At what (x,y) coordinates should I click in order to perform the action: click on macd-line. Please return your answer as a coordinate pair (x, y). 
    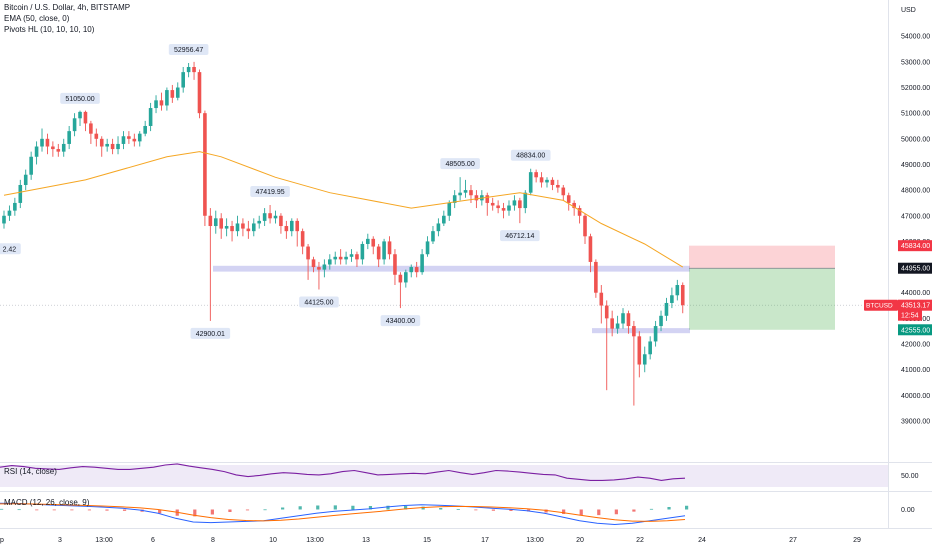
    Looking at the image, I should click on (343, 514).